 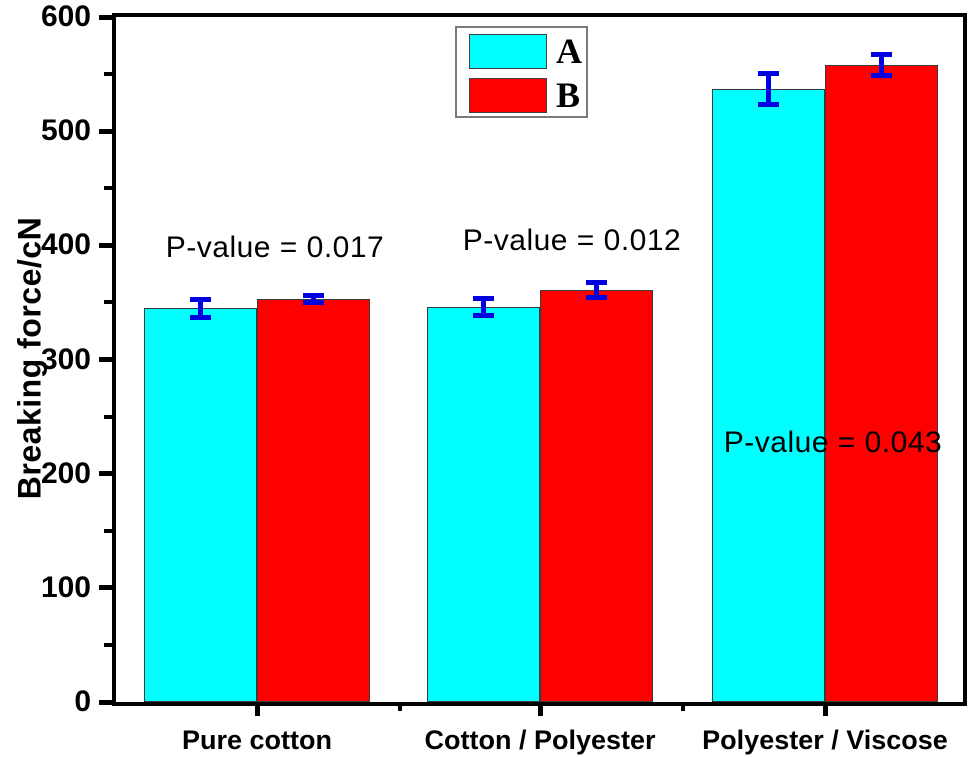 I want to click on category-label: Cotton / Polyester, so click(x=540, y=740).